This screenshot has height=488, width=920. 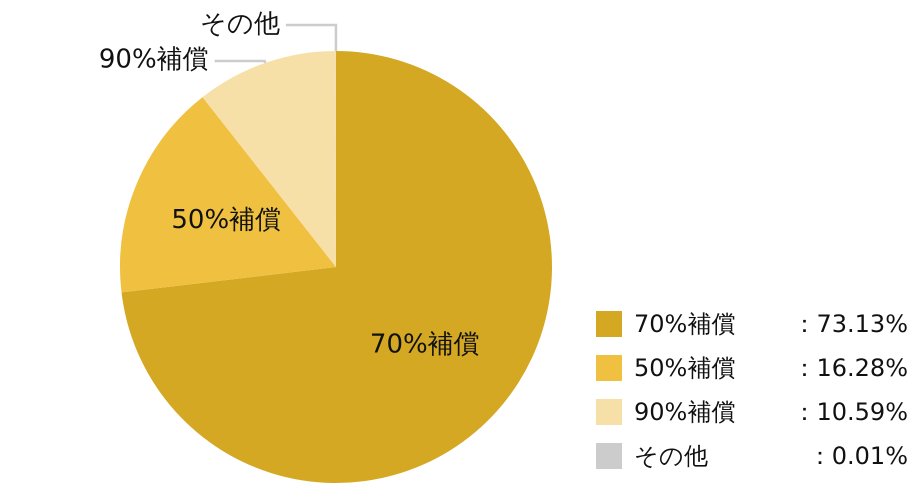 What do you see at coordinates (849, 324) in the screenshot?
I see `data-label: ：73.13%` at bounding box center [849, 324].